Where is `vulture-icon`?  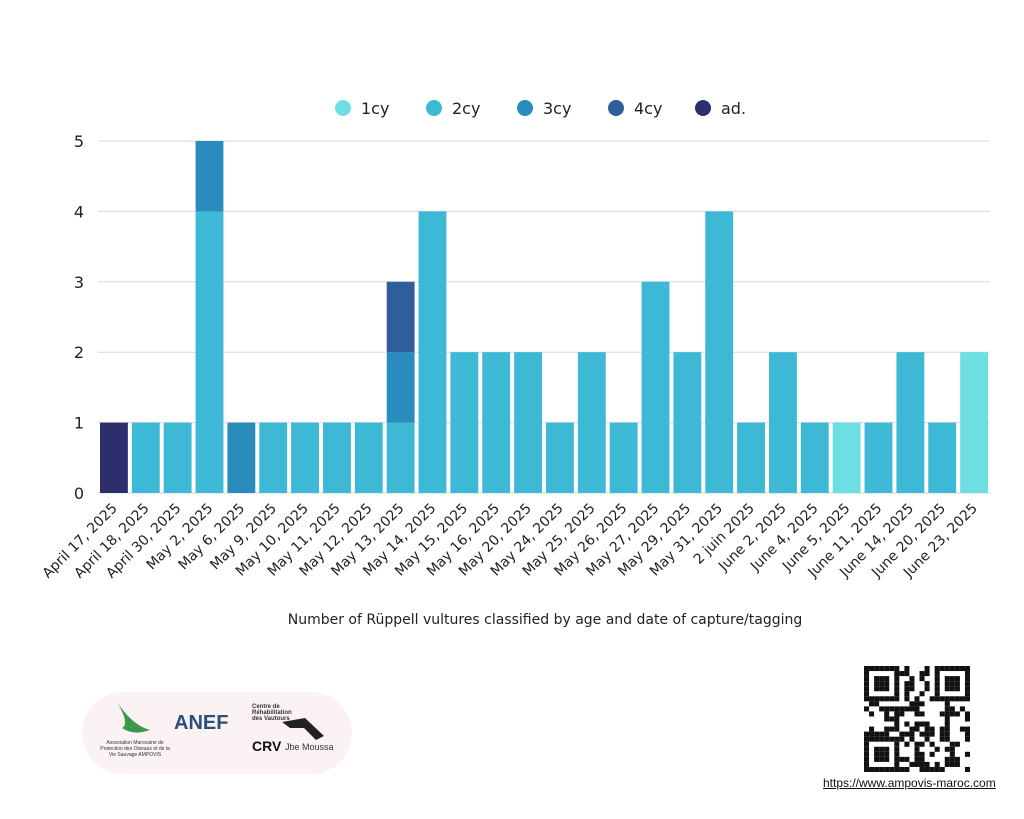 vulture-icon is located at coordinates (303, 729).